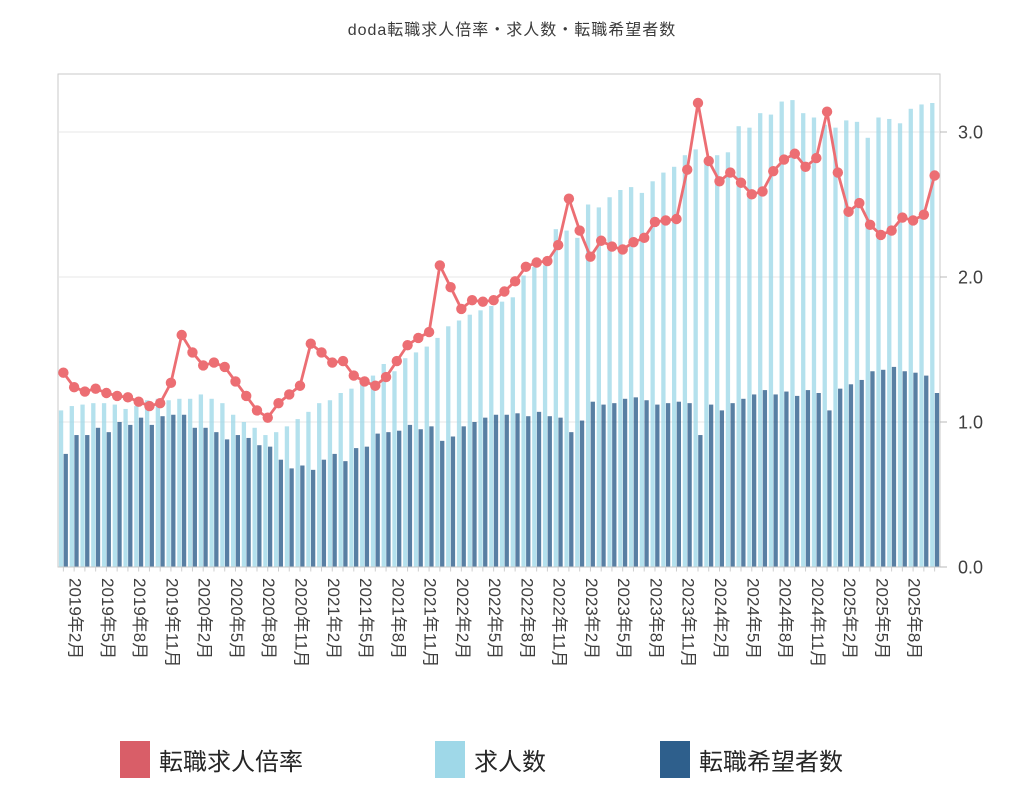 This screenshot has height=808, width=1024. Describe the element at coordinates (970, 423) in the screenshot. I see `y-tick-label: 1.0` at that location.